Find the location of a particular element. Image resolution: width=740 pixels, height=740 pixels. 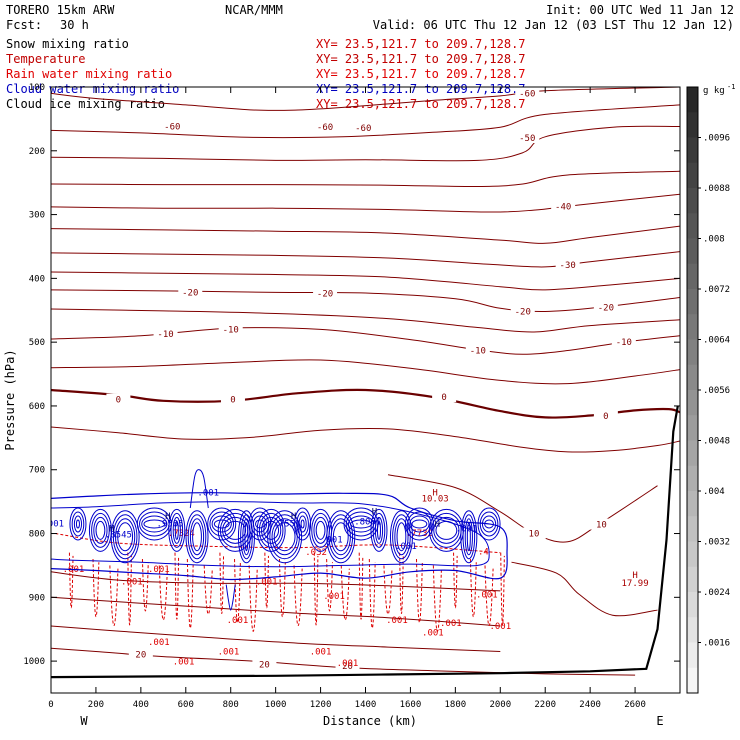

contour-label: -50 is located at coordinates (527, 139).